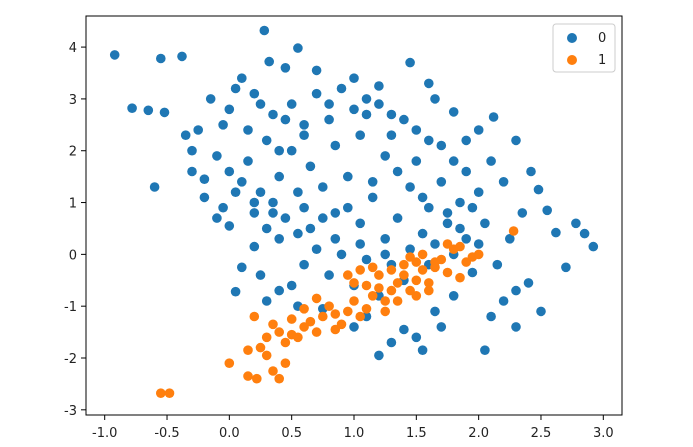 The image size is (693, 447). What do you see at coordinates (291, 433) in the screenshot?
I see `x-tick-label-3: 0.5` at bounding box center [291, 433].